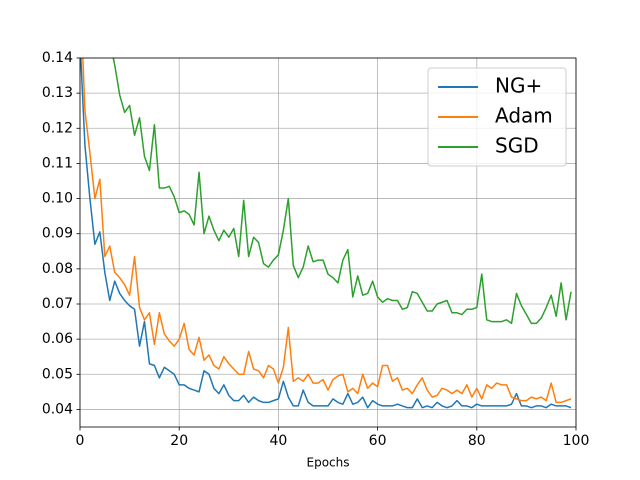 This screenshot has height=480, width=640. I want to click on x-tick-label: 20, so click(179, 441).